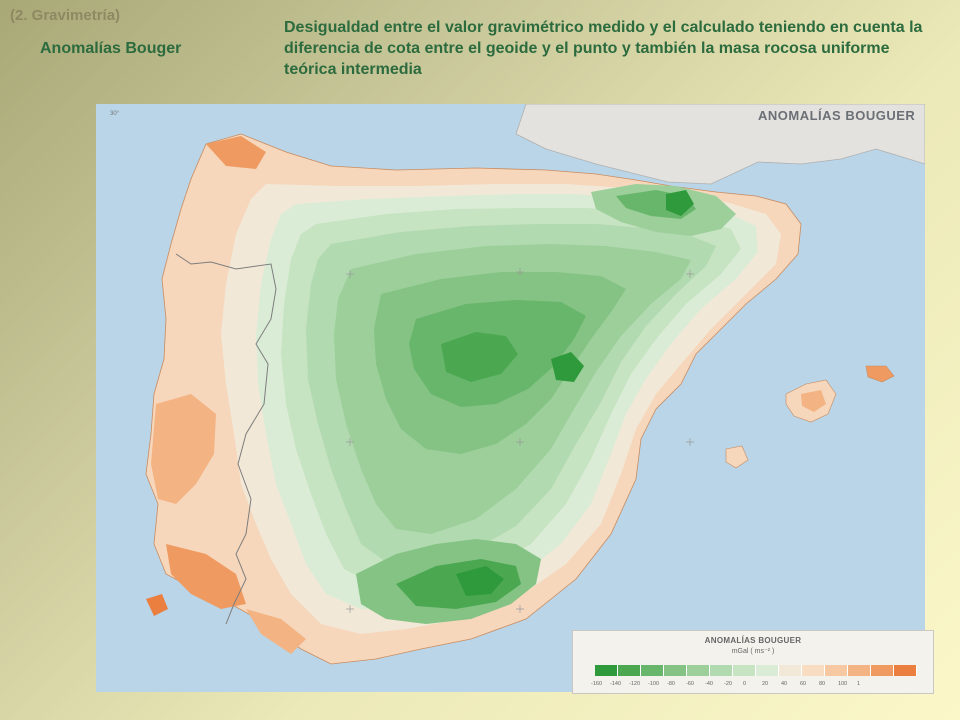 This screenshot has height=720, width=960. What do you see at coordinates (479, 357) in the screenshot?
I see `contour-zone-minus140` at bounding box center [479, 357].